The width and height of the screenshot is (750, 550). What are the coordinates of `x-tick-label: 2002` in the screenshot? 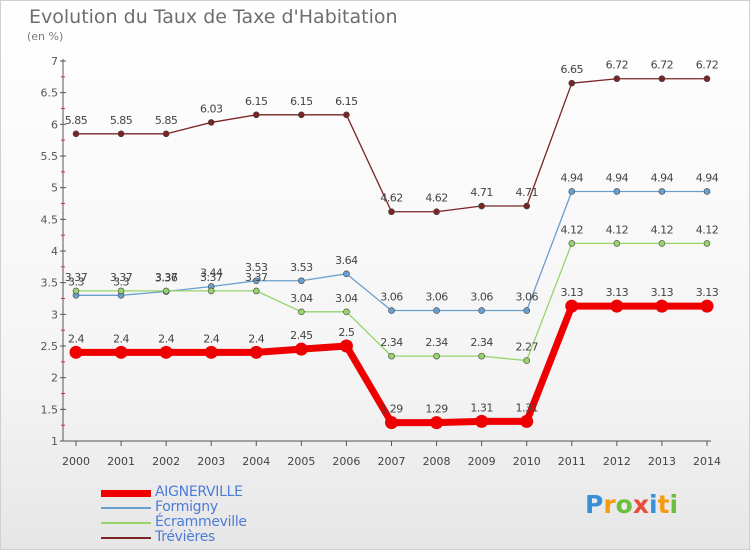 It's located at (166, 461).